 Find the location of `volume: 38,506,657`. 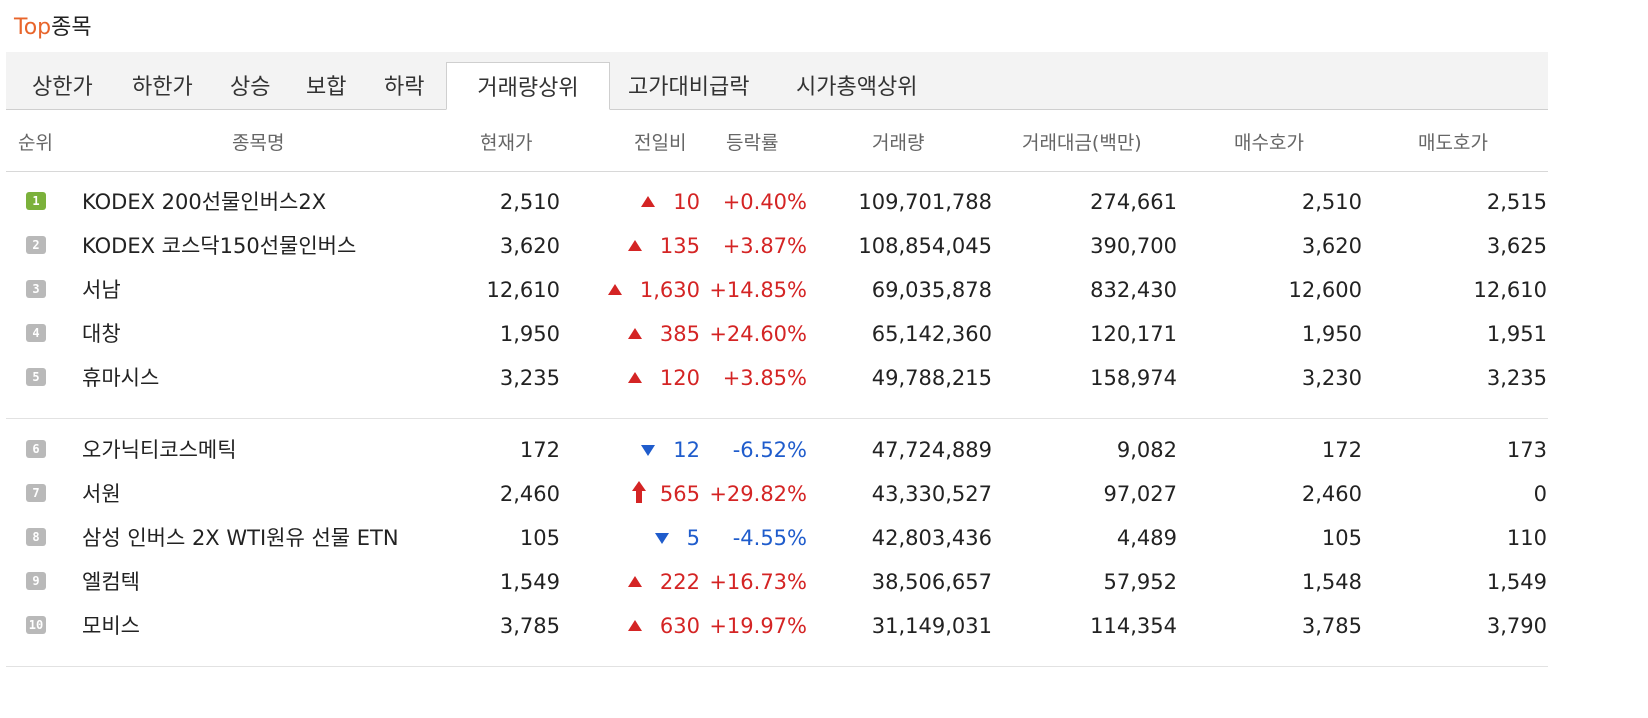

volume: 38,506,657 is located at coordinates (931, 582).